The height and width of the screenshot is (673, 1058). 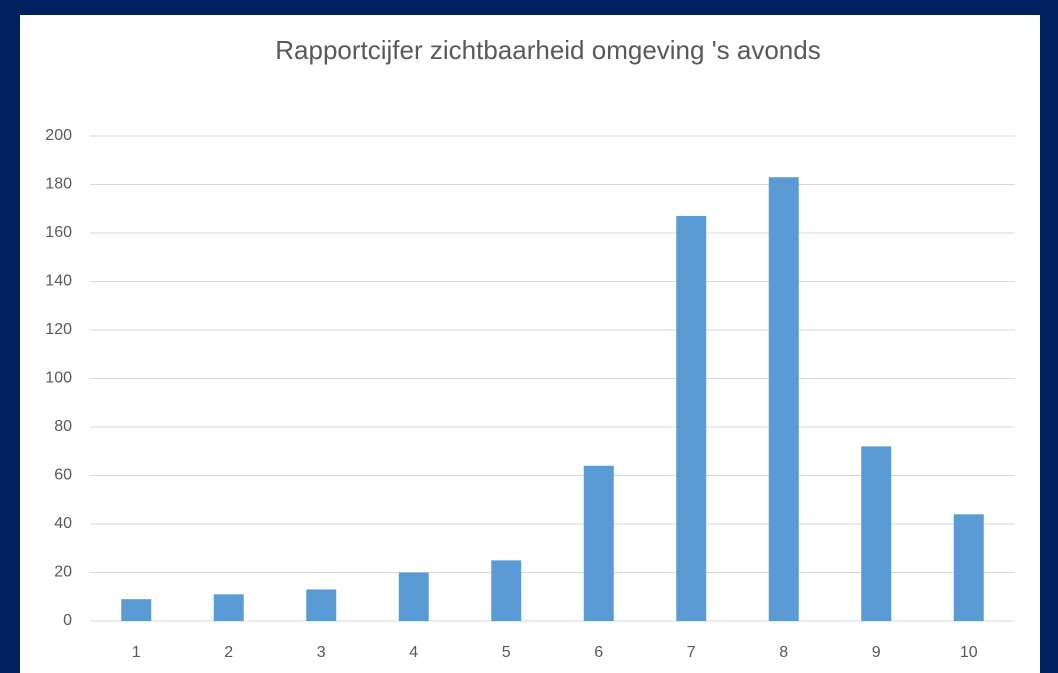 I want to click on y-tick-label: 160, so click(x=58, y=232).